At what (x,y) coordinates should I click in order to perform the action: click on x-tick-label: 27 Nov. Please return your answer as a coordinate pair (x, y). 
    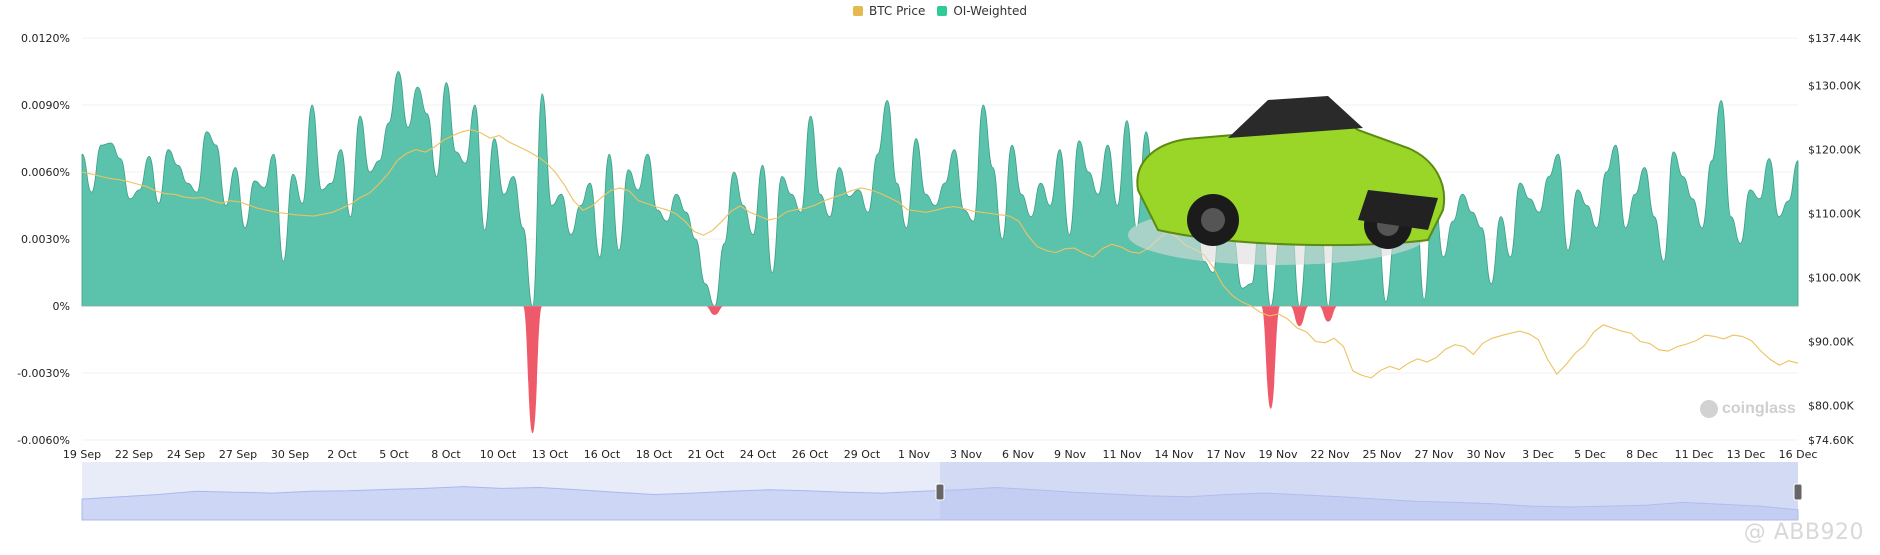
    Looking at the image, I should click on (1434, 454).